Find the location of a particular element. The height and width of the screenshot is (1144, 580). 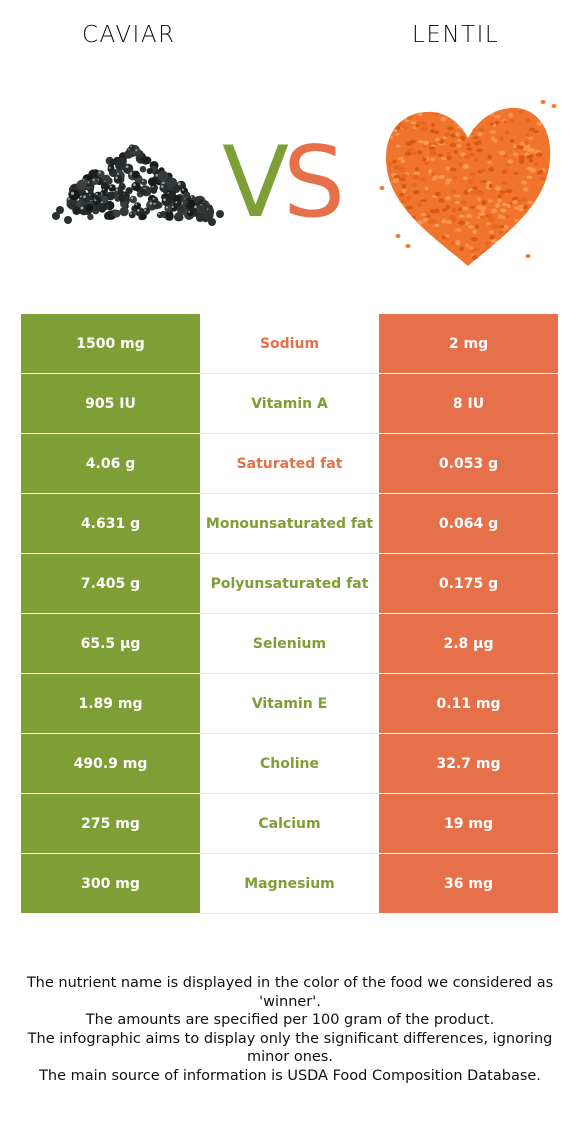

right-value: 2.8 µg is located at coordinates (468, 643).